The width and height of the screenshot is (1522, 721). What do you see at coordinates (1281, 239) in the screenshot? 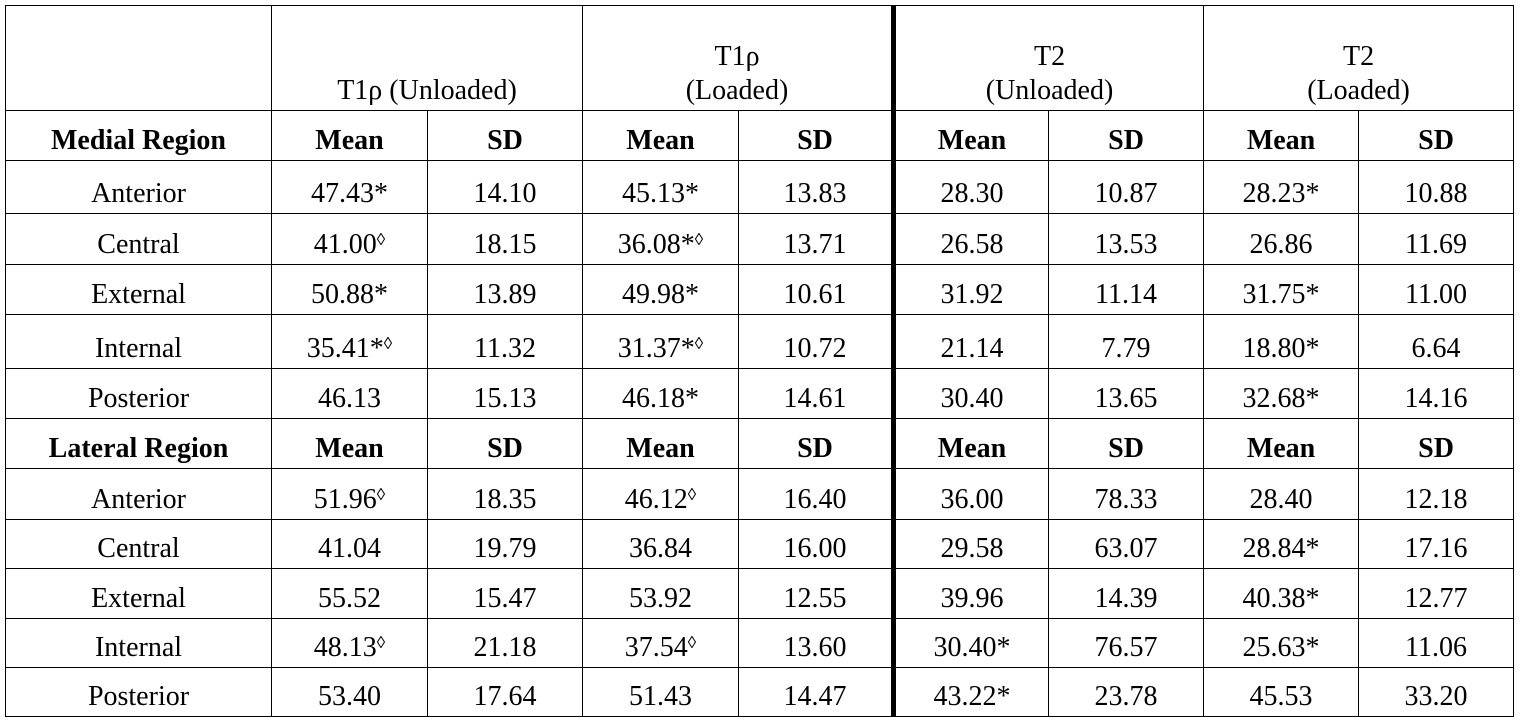
I see `cell: 26.86` at bounding box center [1281, 239].